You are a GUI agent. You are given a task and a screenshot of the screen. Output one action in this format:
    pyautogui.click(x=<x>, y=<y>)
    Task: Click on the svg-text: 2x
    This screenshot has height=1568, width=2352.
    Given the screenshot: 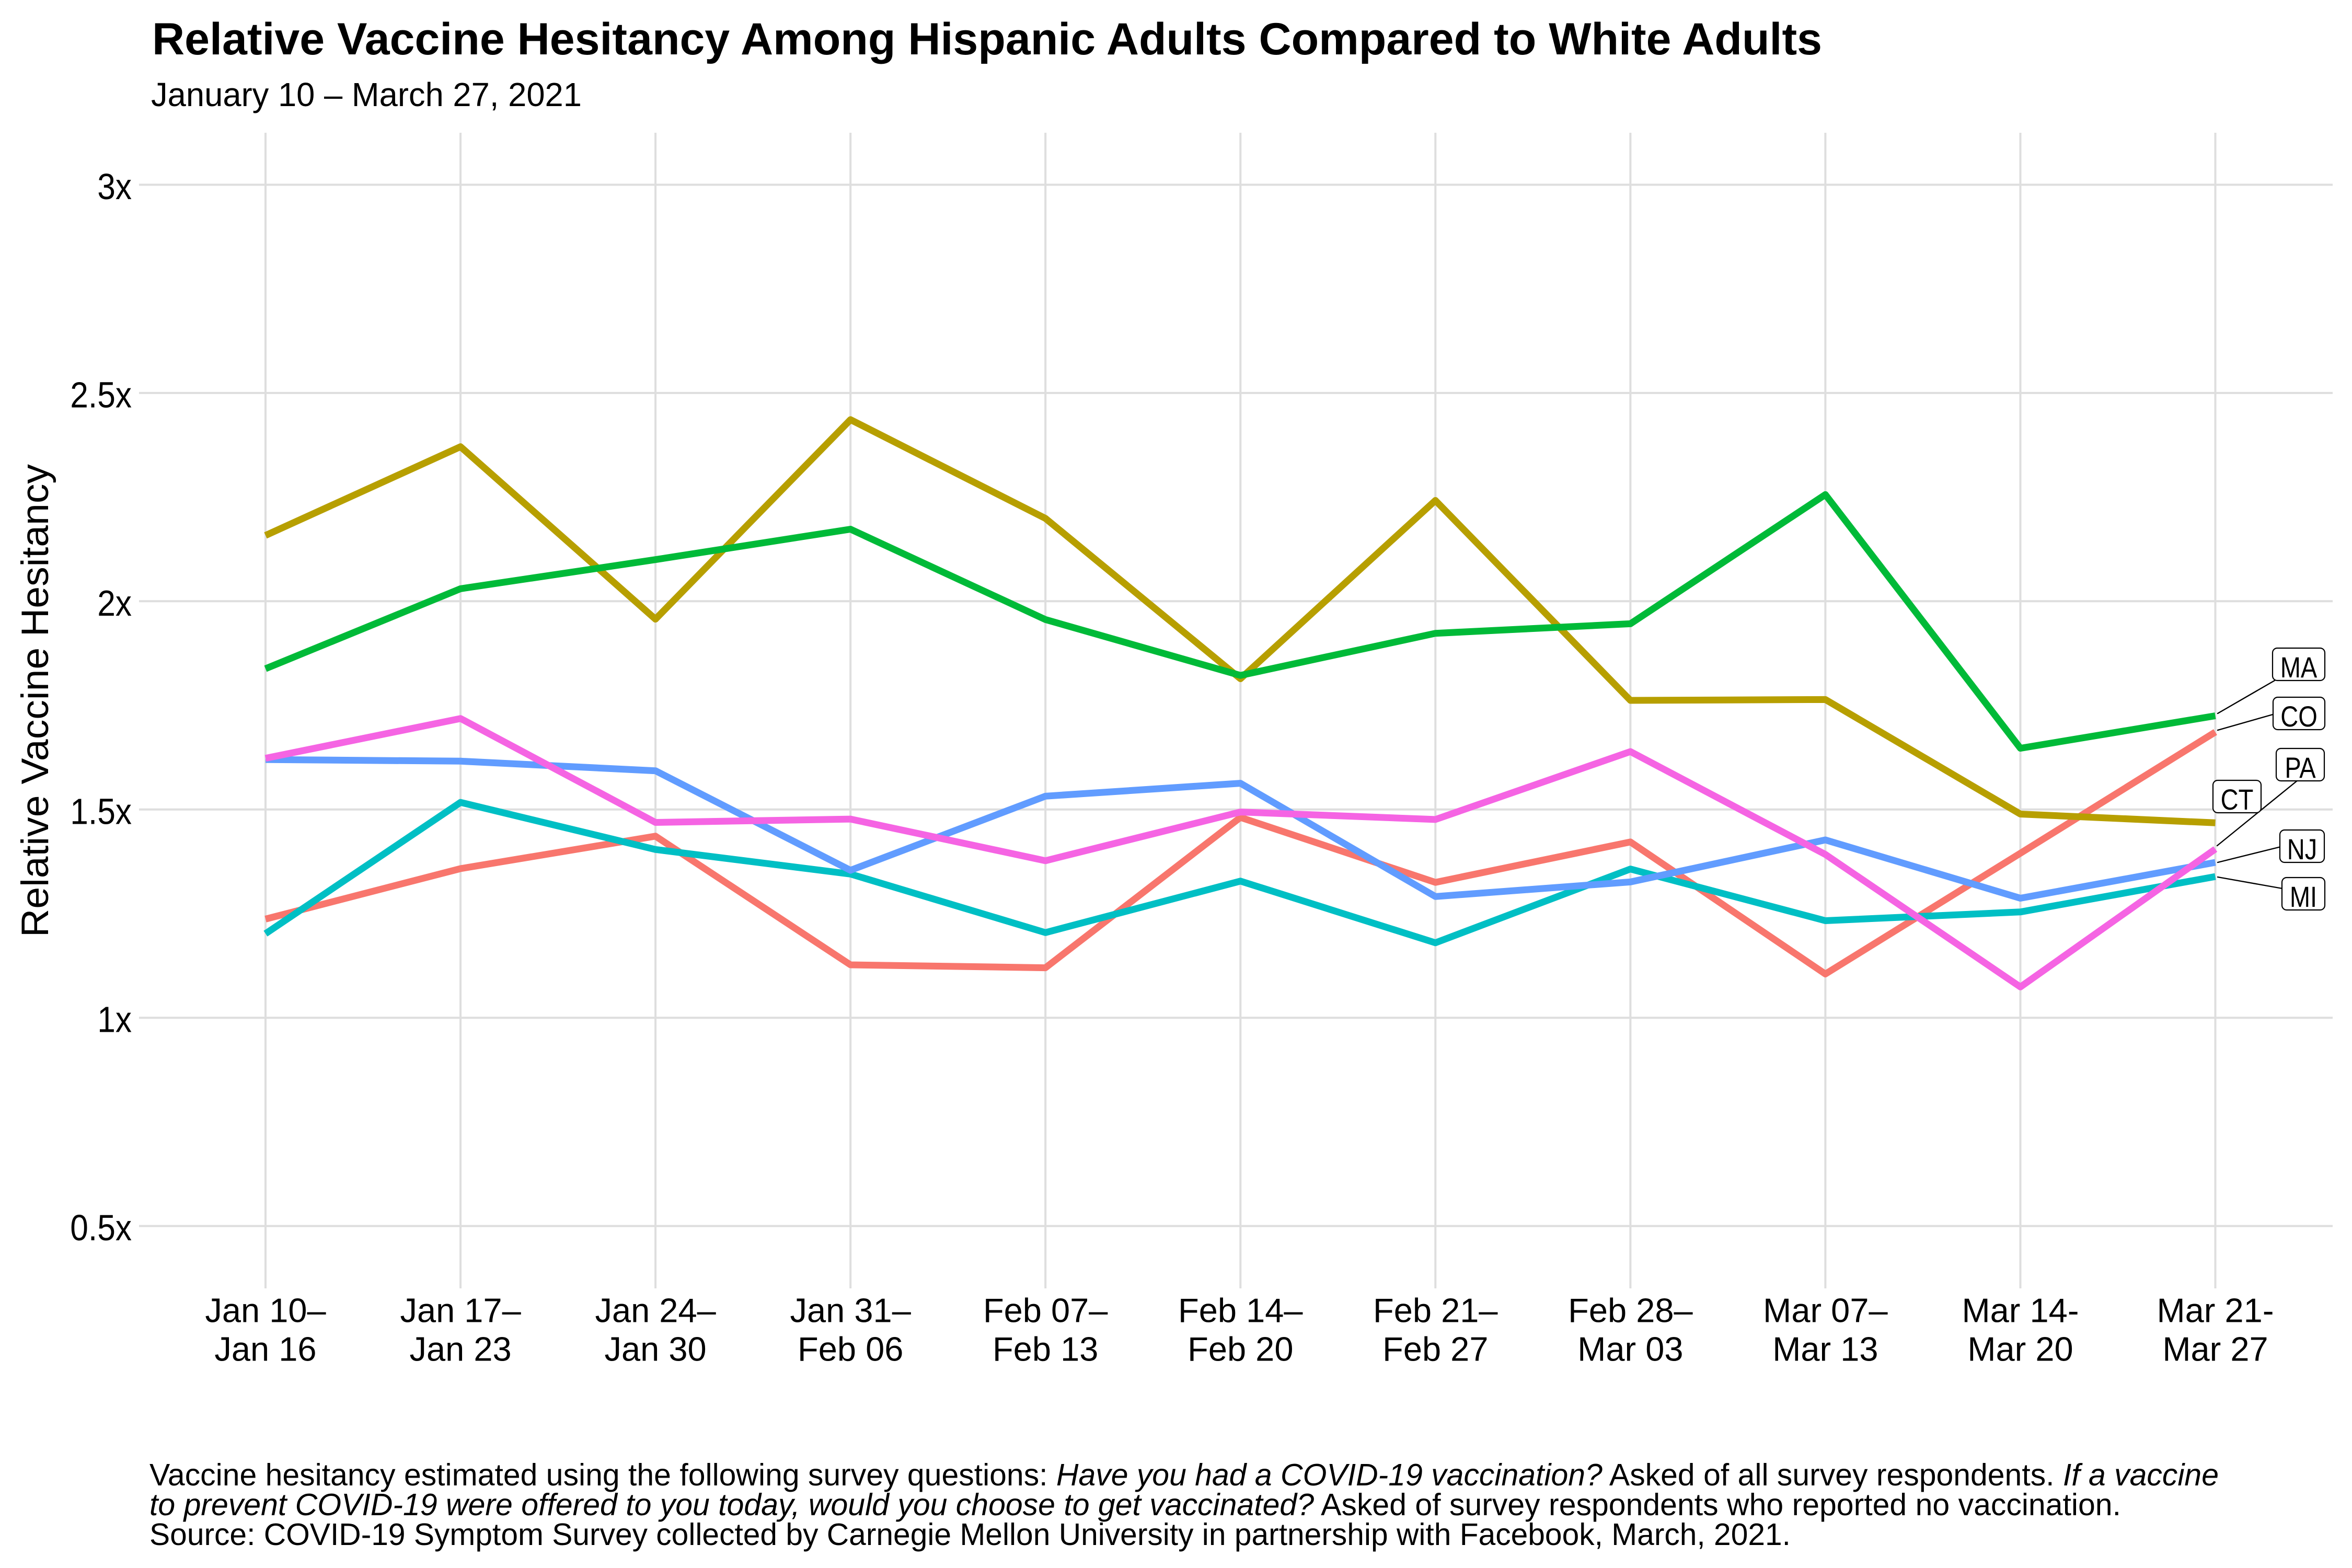 What is the action you would take?
    pyautogui.click(x=114, y=603)
    